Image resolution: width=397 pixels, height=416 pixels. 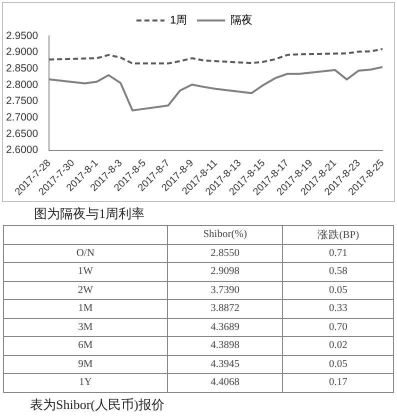 What do you see at coordinates (225, 235) in the screenshot?
I see `text: Shibor(%)` at bounding box center [225, 235].